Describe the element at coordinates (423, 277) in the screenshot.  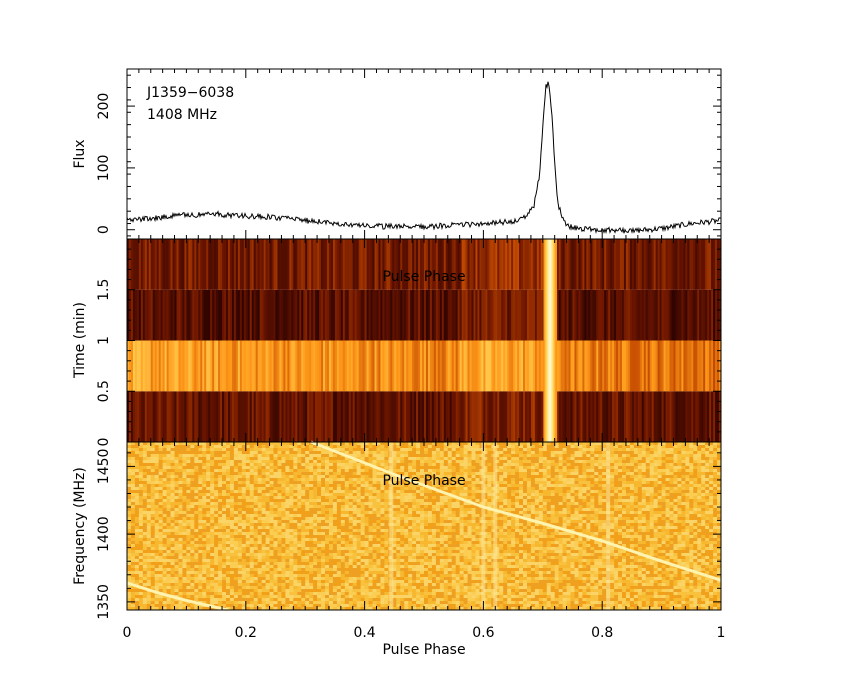
I see `time-phase-overlay-label: Pulse Phase` at that location.